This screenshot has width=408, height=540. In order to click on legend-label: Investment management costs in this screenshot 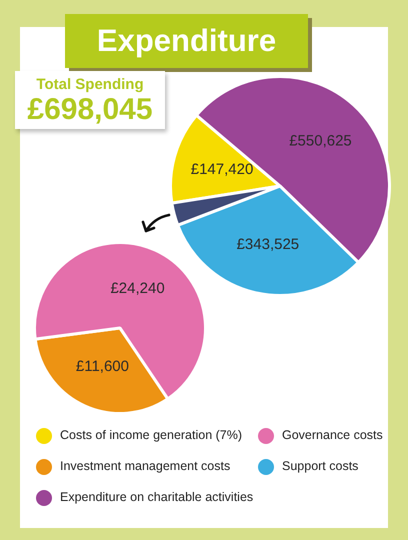, I will do `click(145, 466)`.